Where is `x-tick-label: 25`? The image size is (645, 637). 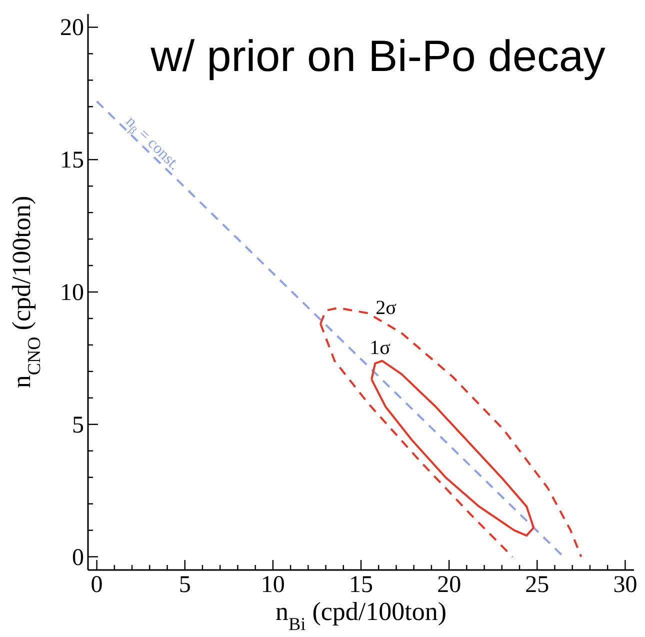
x-tick-label: 25 is located at coordinates (537, 585).